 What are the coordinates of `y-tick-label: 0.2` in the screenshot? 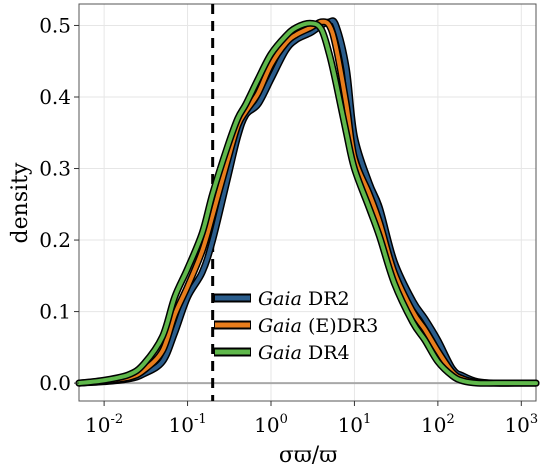 It's located at (55, 240).